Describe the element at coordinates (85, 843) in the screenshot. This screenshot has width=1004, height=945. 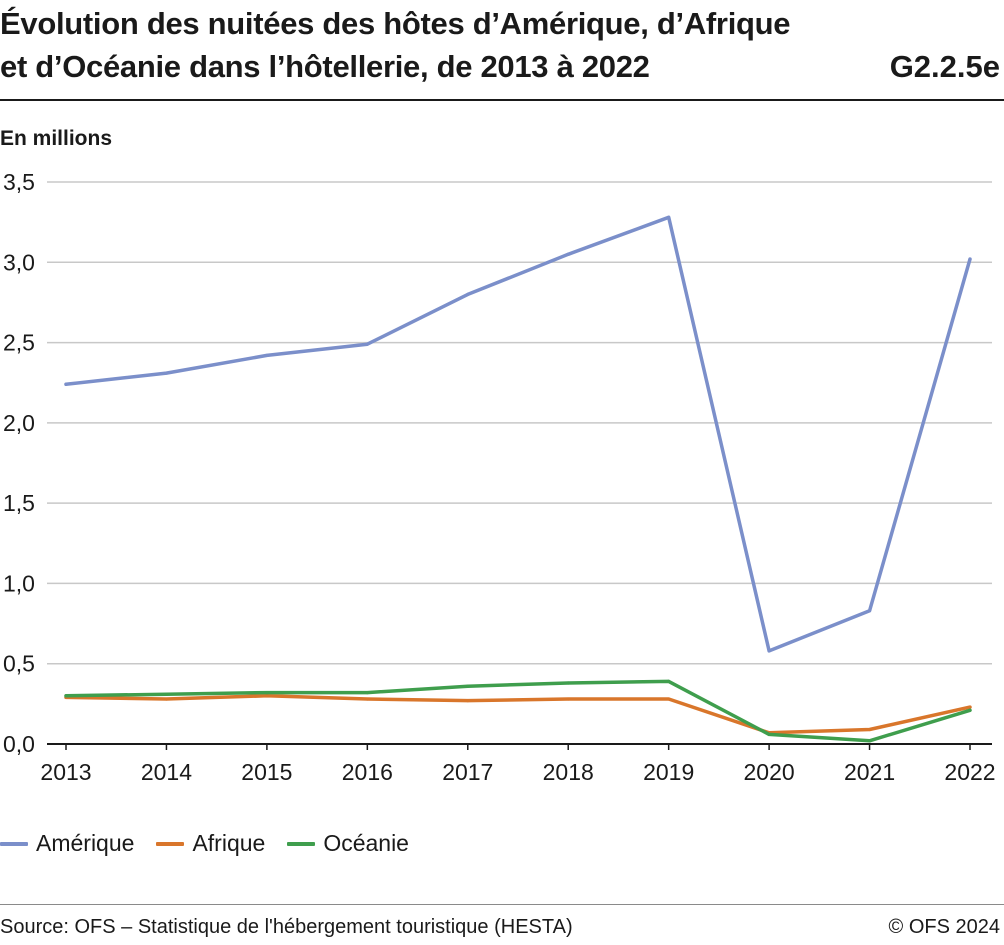
I see `legend-label-amerique: Amérique` at that location.